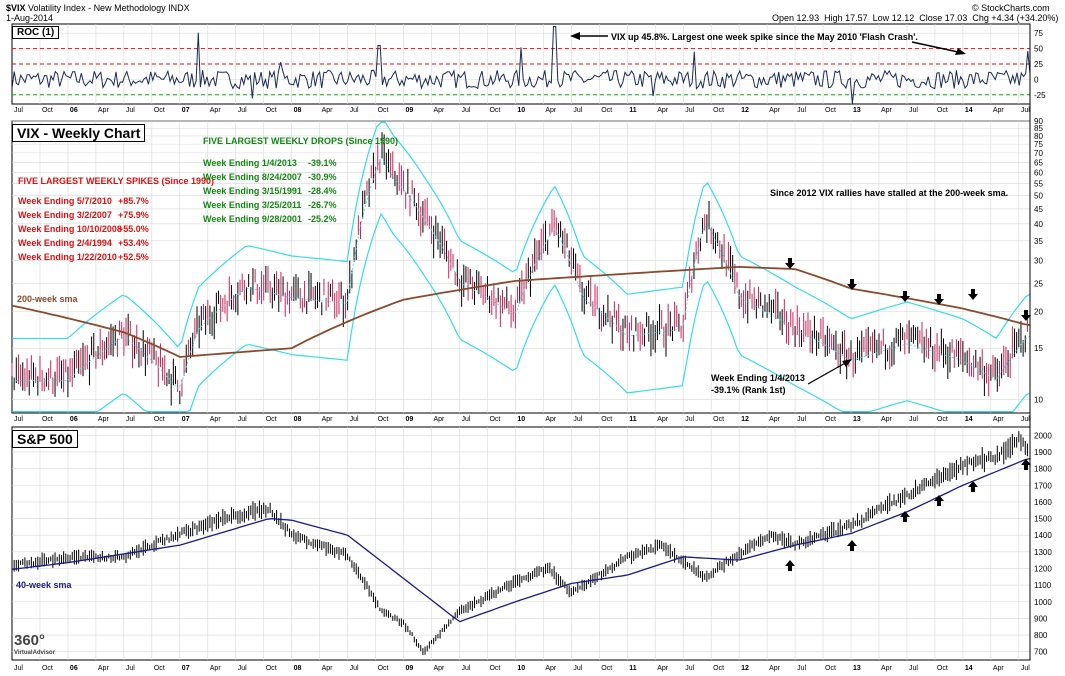 This screenshot has width=1065, height=676. I want to click on spike-week: Week Ending 3/2/2007, so click(65, 215).